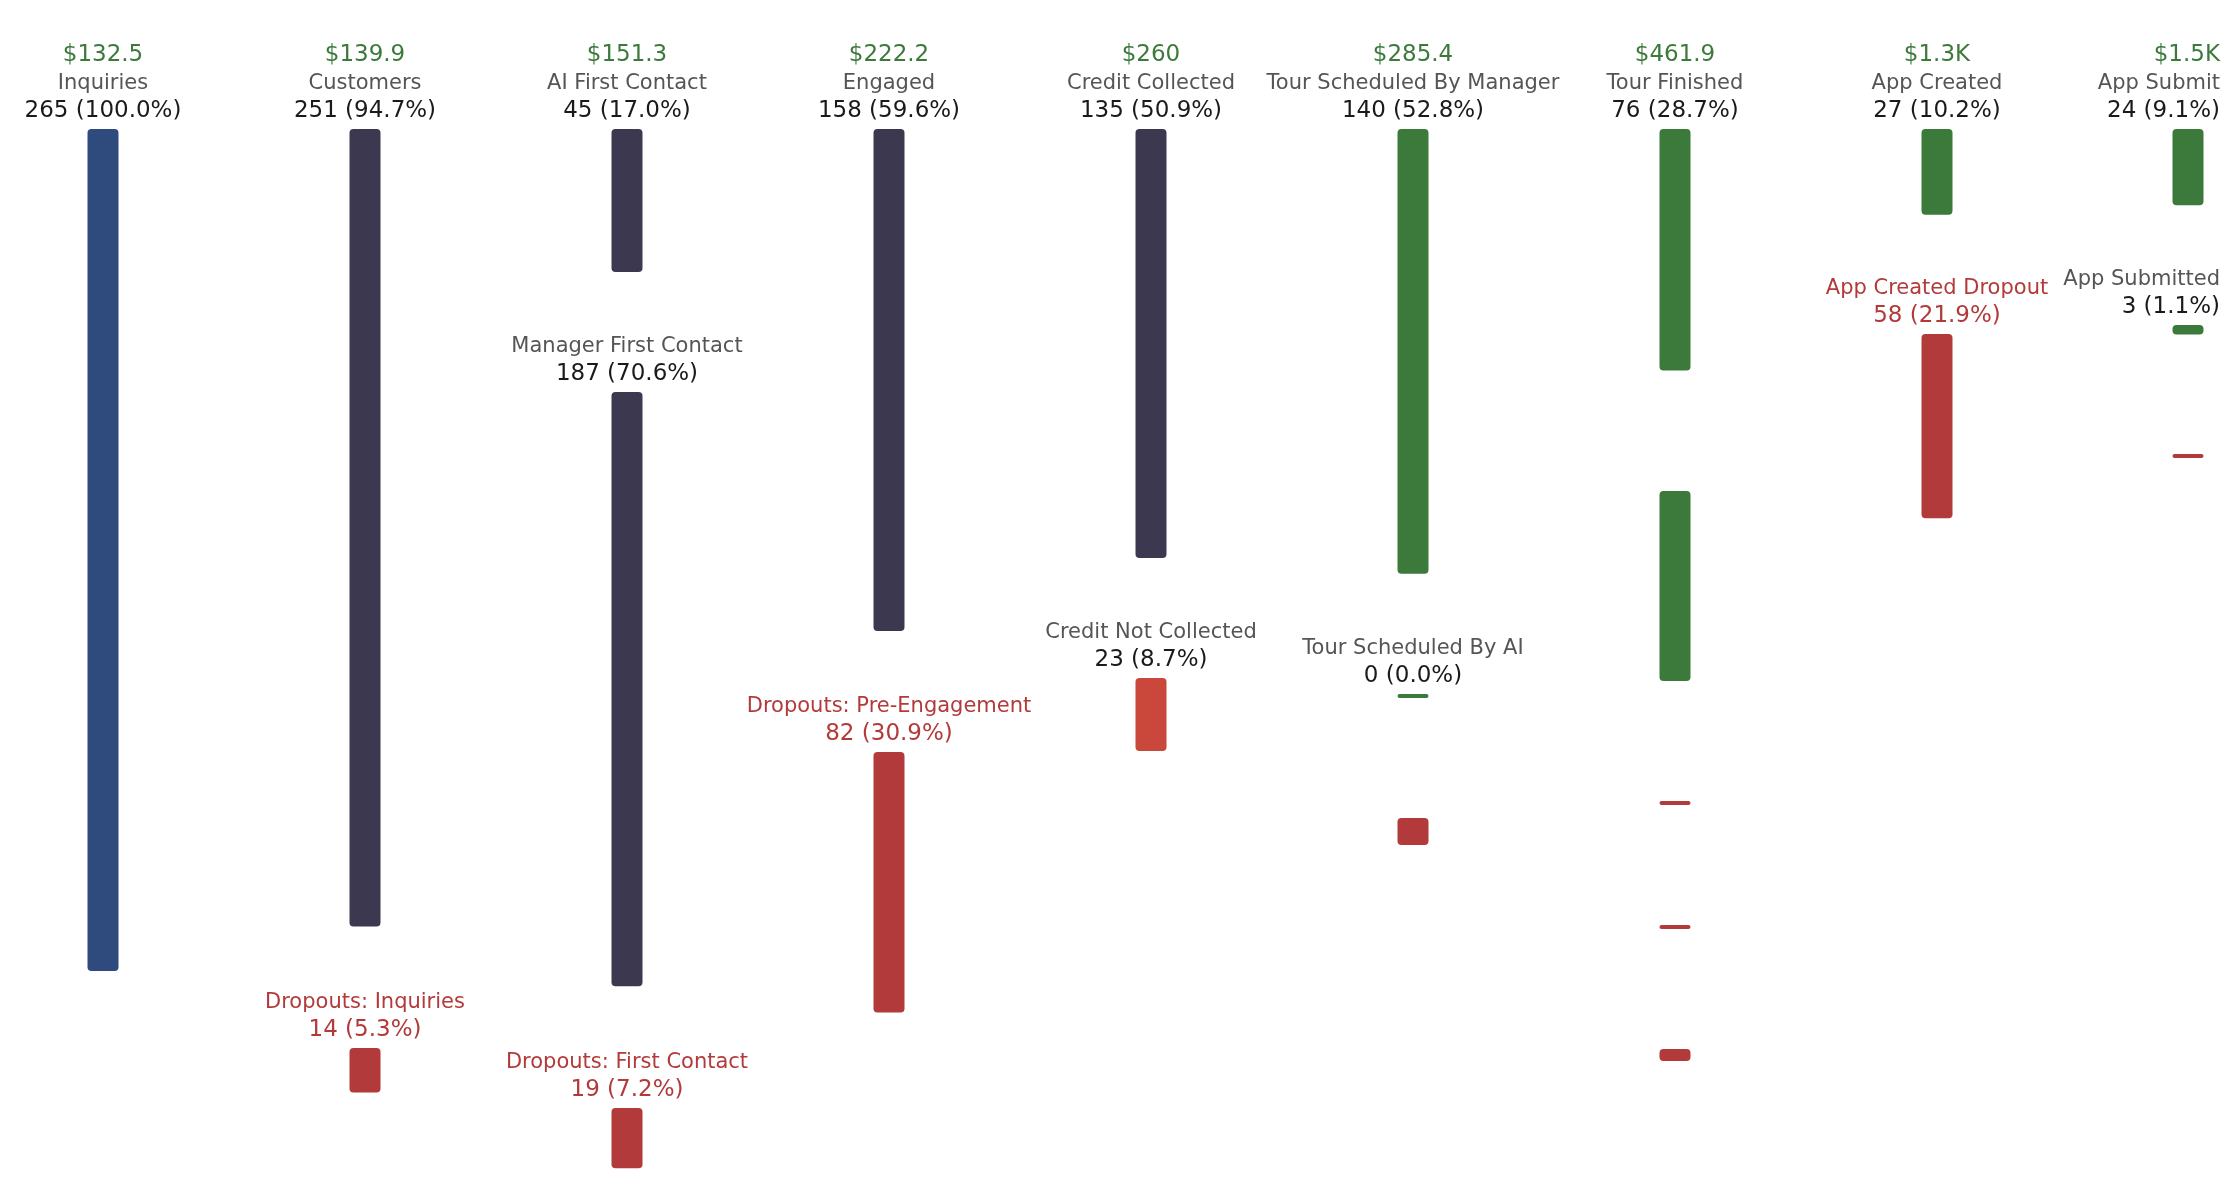  What do you see at coordinates (1413, 109) in the screenshot?
I see `data-label: 140 (52.8%)` at bounding box center [1413, 109].